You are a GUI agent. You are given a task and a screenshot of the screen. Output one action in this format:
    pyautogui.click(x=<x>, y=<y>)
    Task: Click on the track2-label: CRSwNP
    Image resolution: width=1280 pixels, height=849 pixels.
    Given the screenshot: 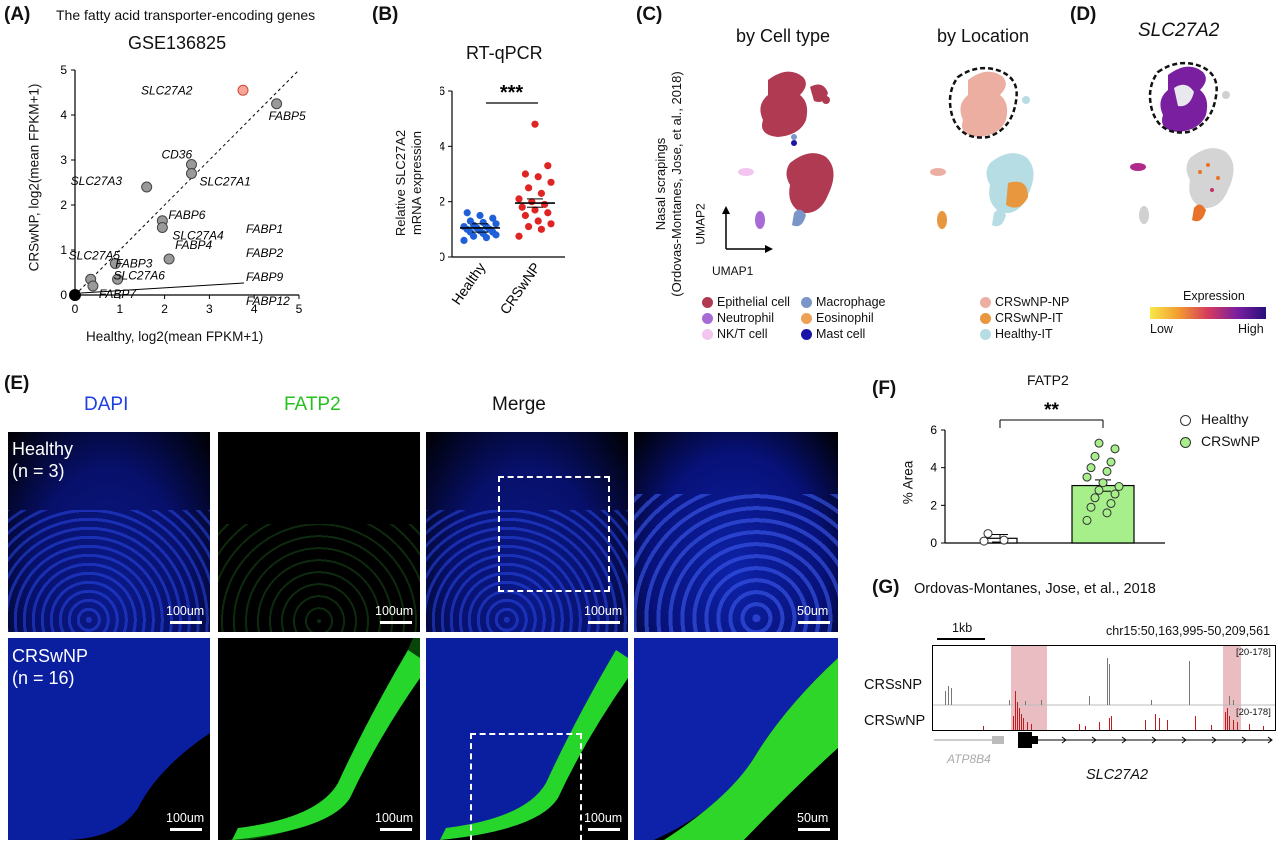 What is the action you would take?
    pyautogui.click(x=895, y=721)
    